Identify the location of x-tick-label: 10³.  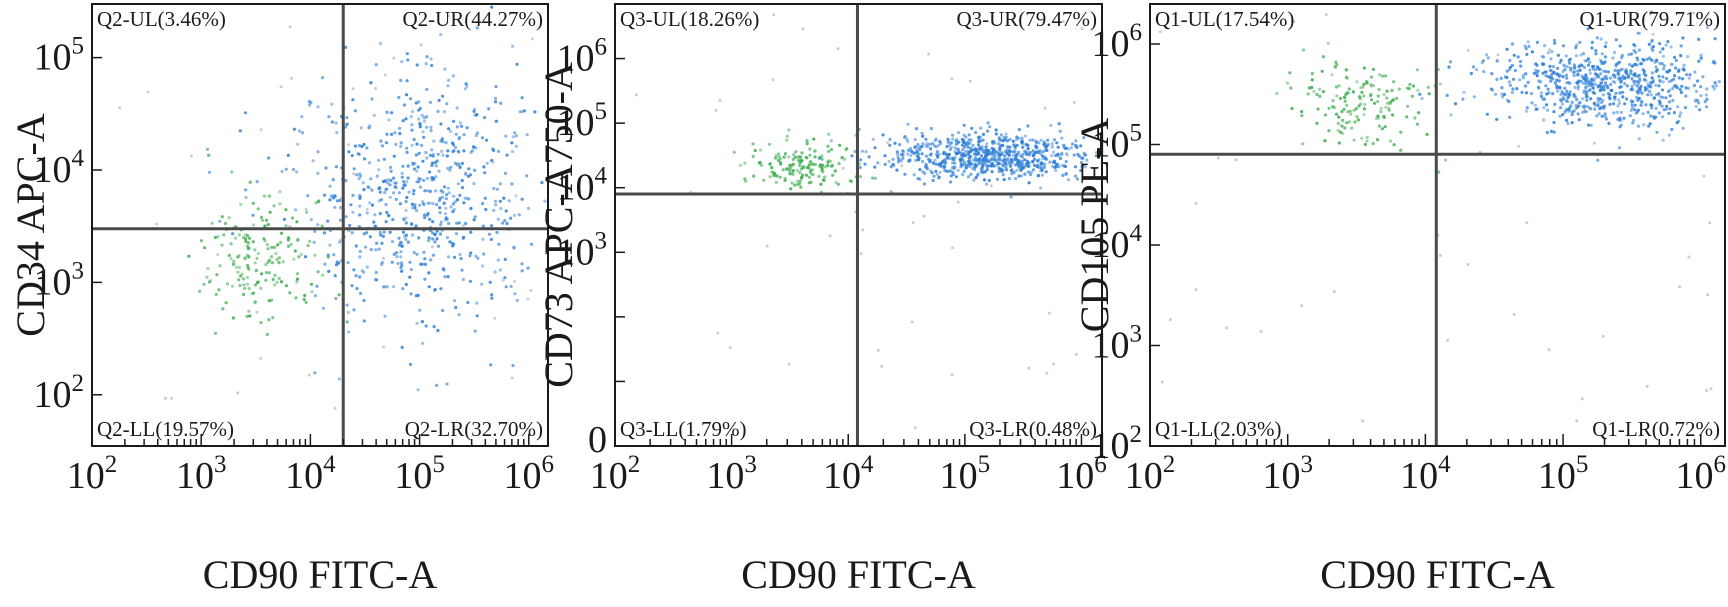
(201, 474).